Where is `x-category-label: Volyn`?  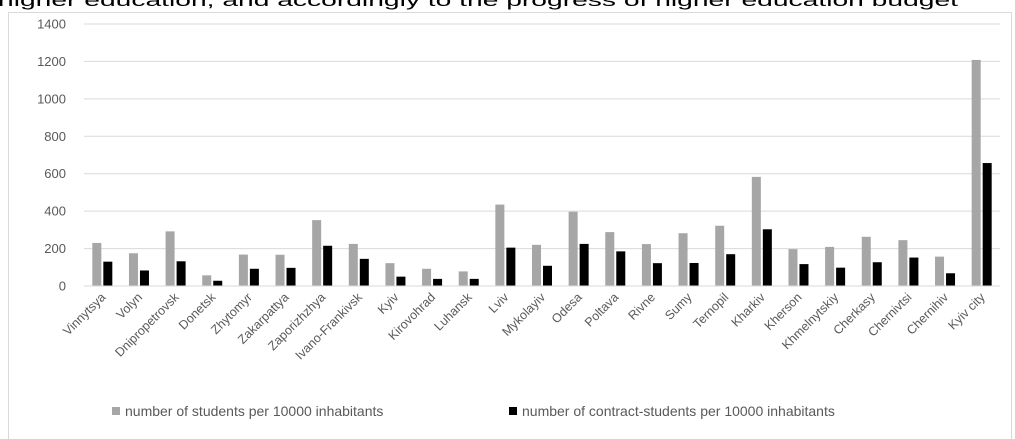 x-category-label: Volyn is located at coordinates (130, 306).